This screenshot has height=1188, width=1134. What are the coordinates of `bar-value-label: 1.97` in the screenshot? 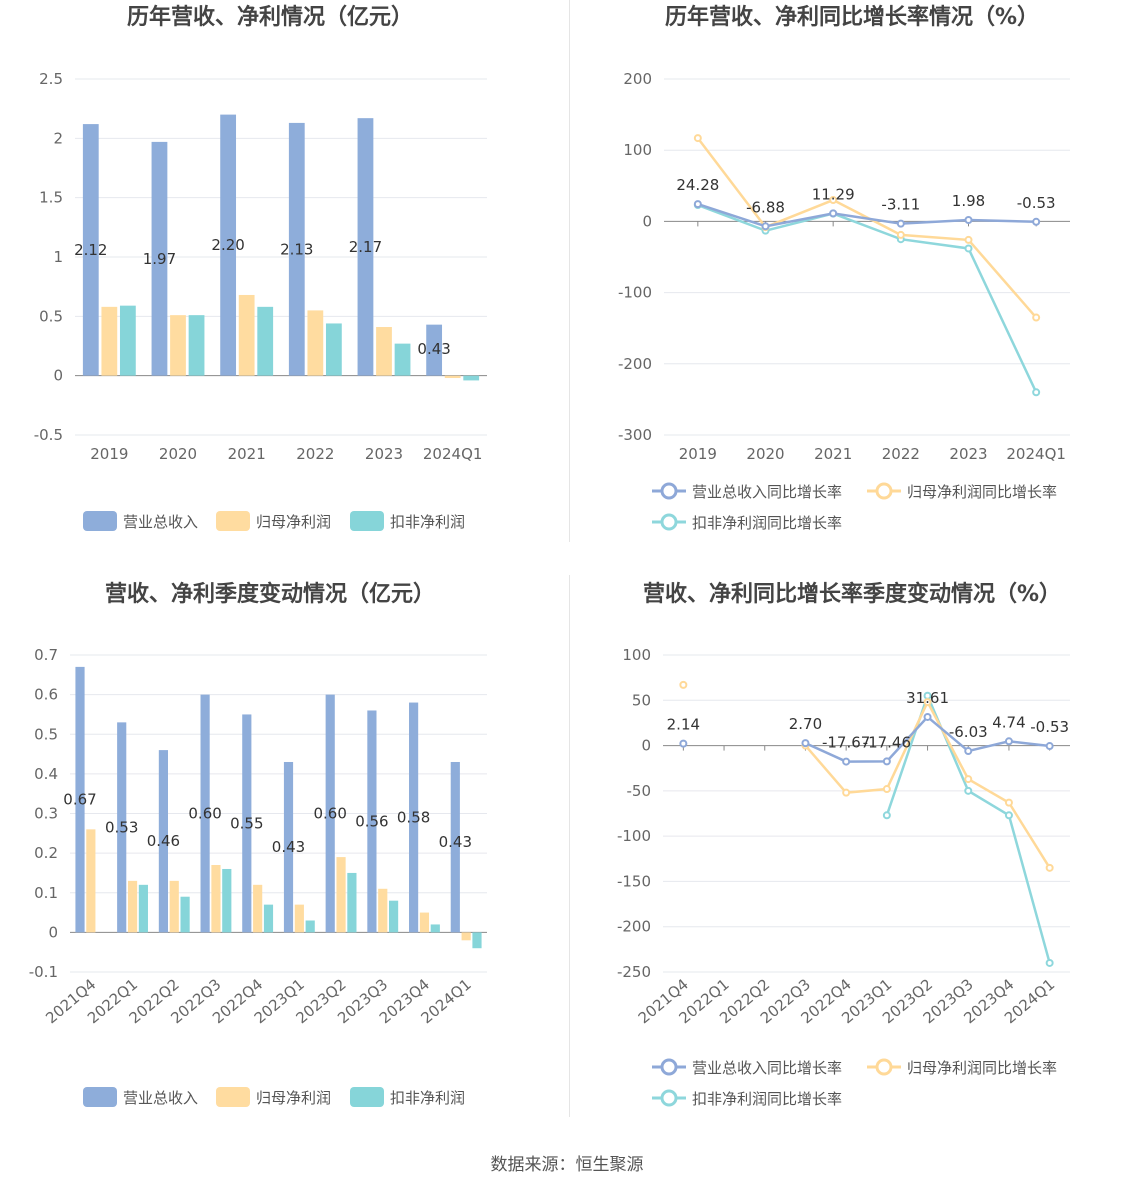 It's located at (159, 259).